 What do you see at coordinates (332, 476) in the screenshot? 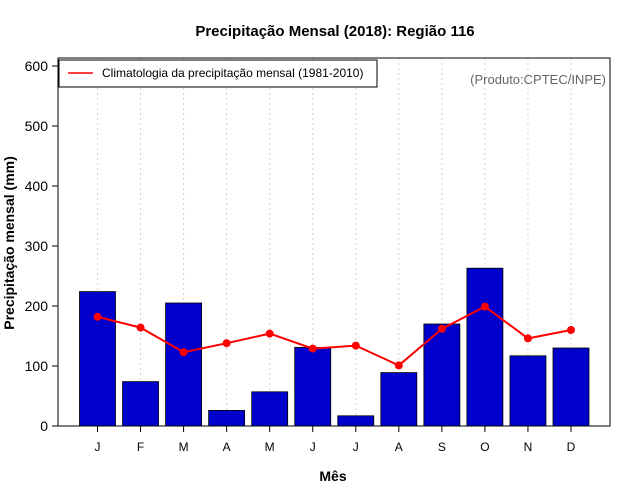
I see `x-axis-title: Mês` at bounding box center [332, 476].